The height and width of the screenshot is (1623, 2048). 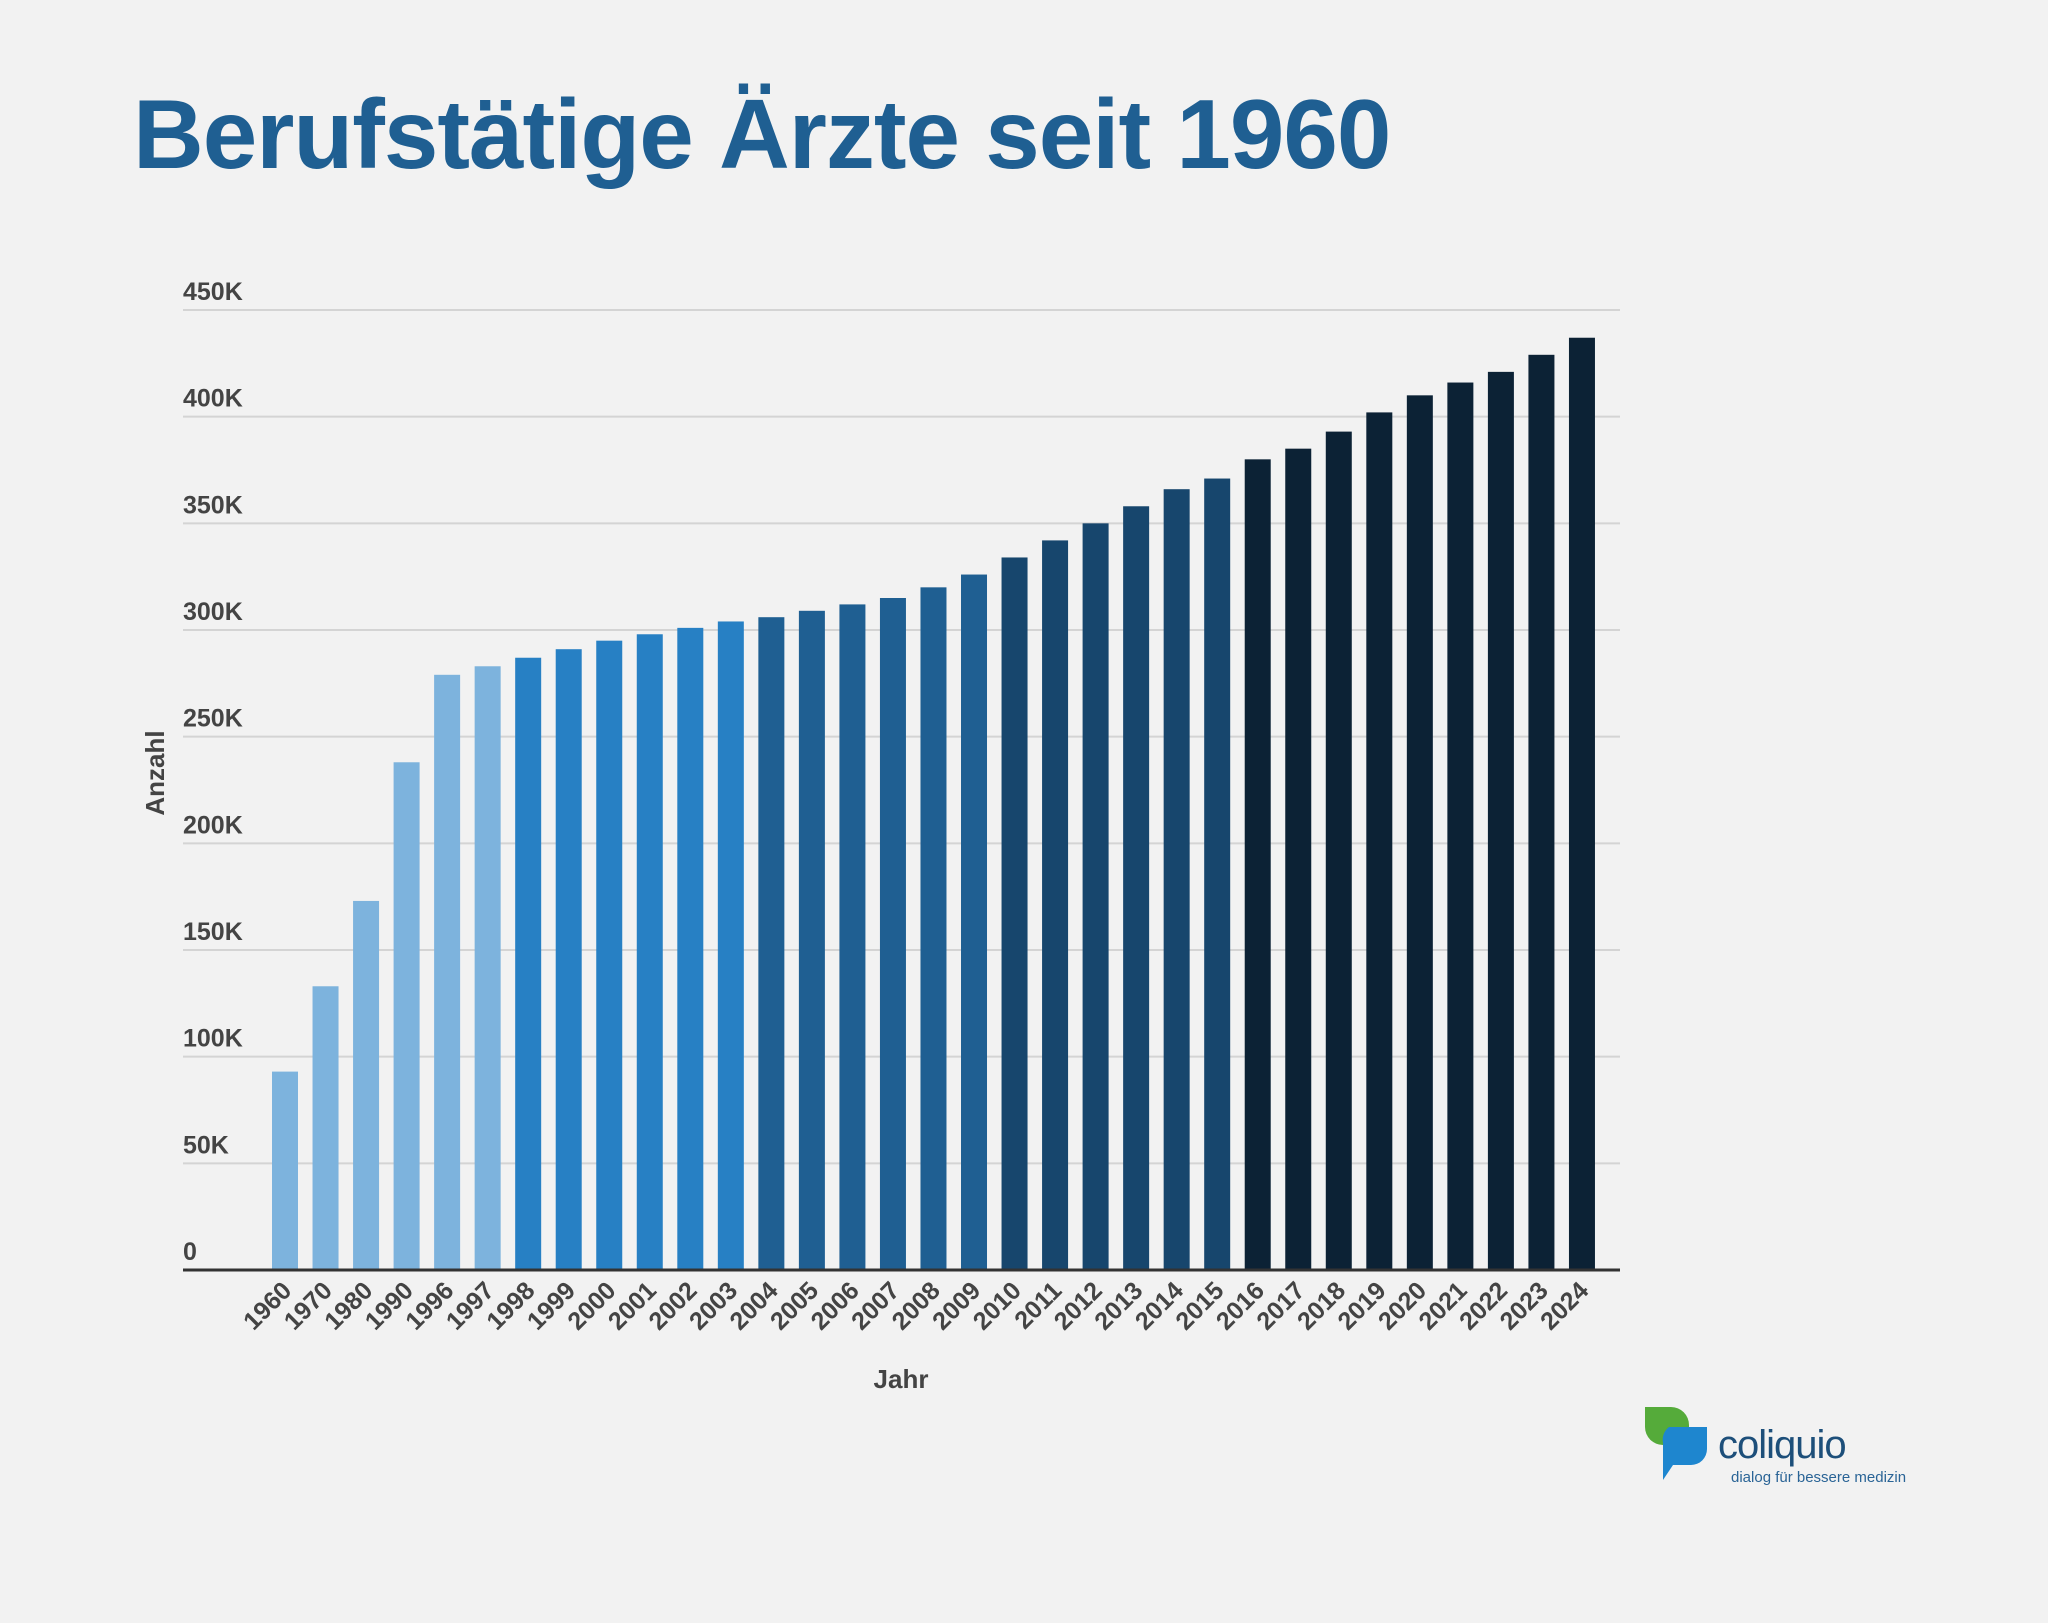 What do you see at coordinates (1819, 1477) in the screenshot?
I see `logo-tagline: dialog für bessere medizin` at bounding box center [1819, 1477].